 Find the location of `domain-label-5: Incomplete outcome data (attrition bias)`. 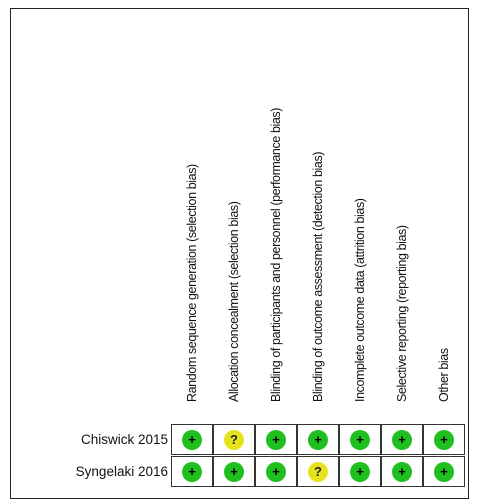

domain-label-5: Incomplete outcome data (attrition bias) is located at coordinates (360, 216).